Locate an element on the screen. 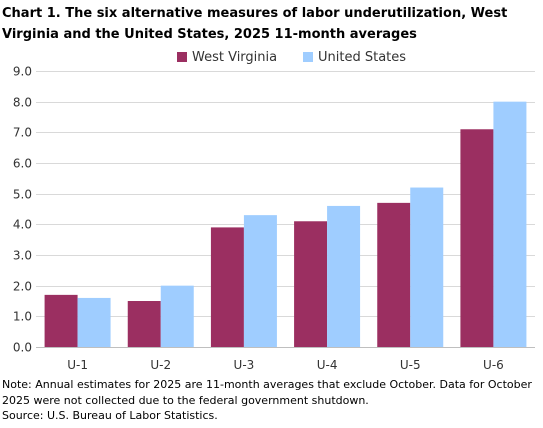 The width and height of the screenshot is (543, 428). legend-label-united-states: United States is located at coordinates (362, 57).